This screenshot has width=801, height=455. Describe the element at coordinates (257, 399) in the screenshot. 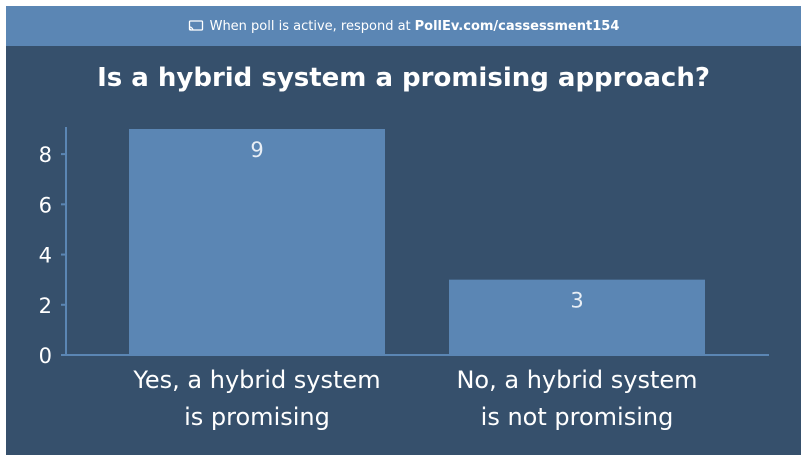

I see `x-tick-label-yes: Yes, a hybrid system is promising` at that location.